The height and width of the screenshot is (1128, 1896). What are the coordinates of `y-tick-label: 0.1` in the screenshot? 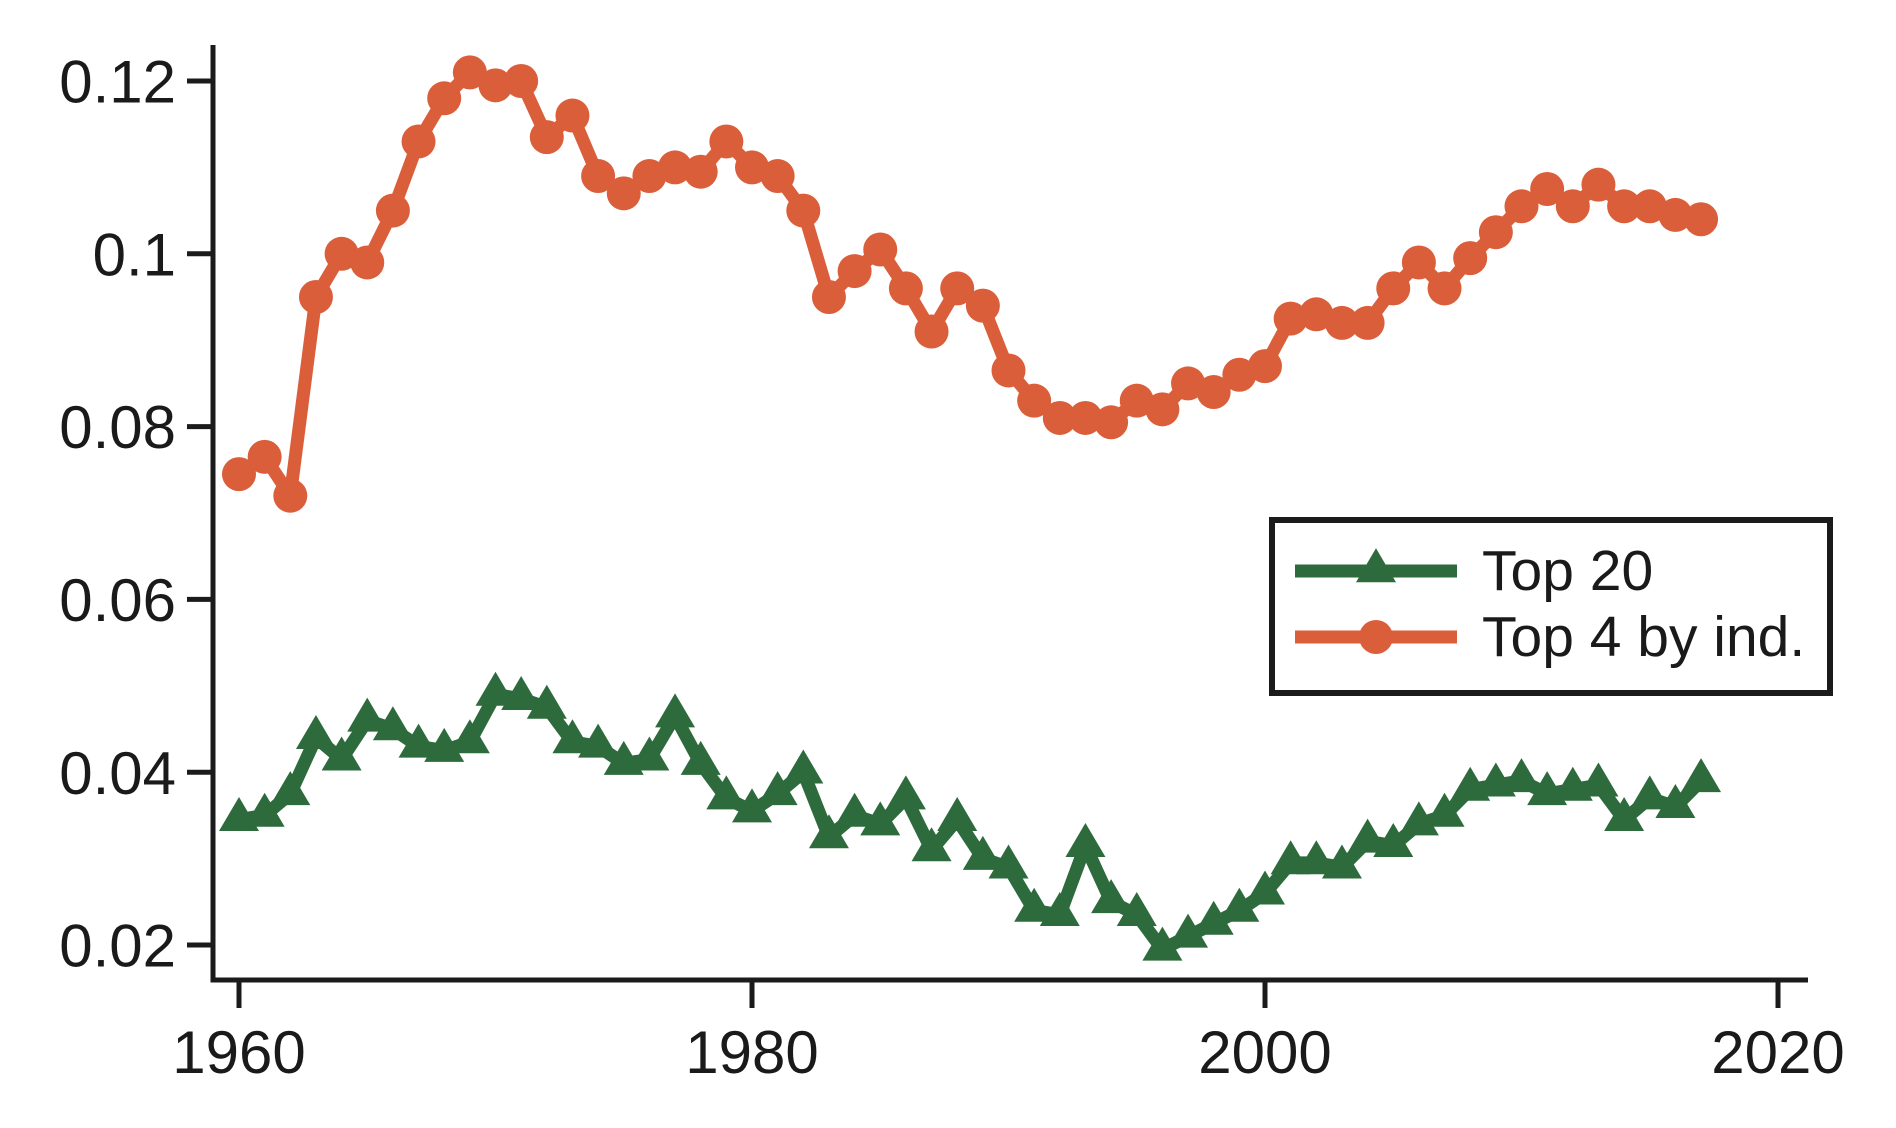 It's located at (134, 254).